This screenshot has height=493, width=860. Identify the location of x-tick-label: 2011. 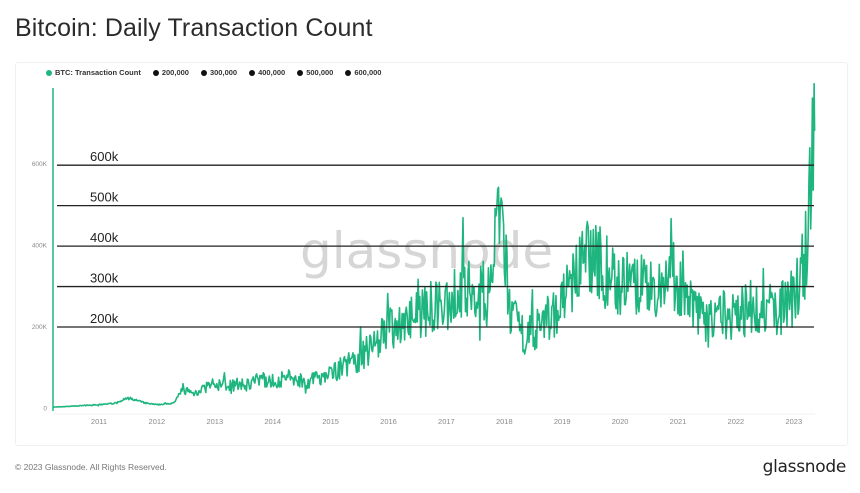
(99, 421).